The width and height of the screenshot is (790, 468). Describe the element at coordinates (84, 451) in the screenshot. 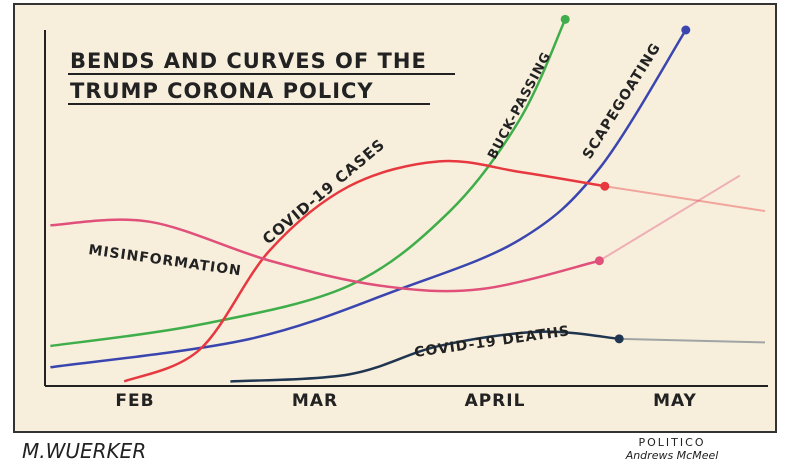

I see `signature: M.WUERKER` at that location.